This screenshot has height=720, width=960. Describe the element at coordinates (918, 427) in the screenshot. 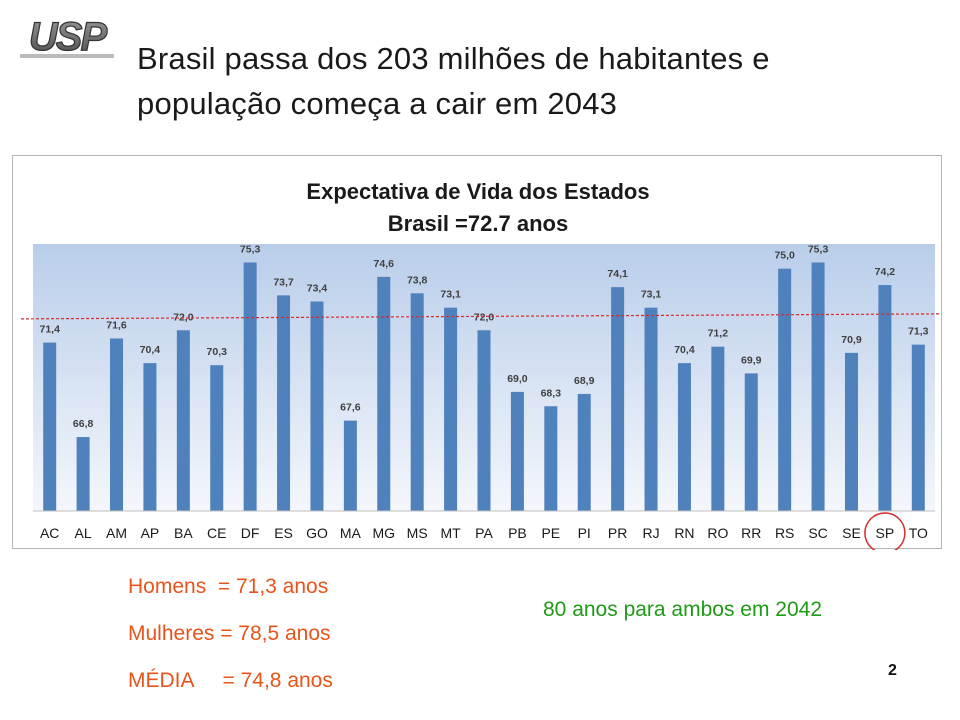

I see `bar-to` at that location.